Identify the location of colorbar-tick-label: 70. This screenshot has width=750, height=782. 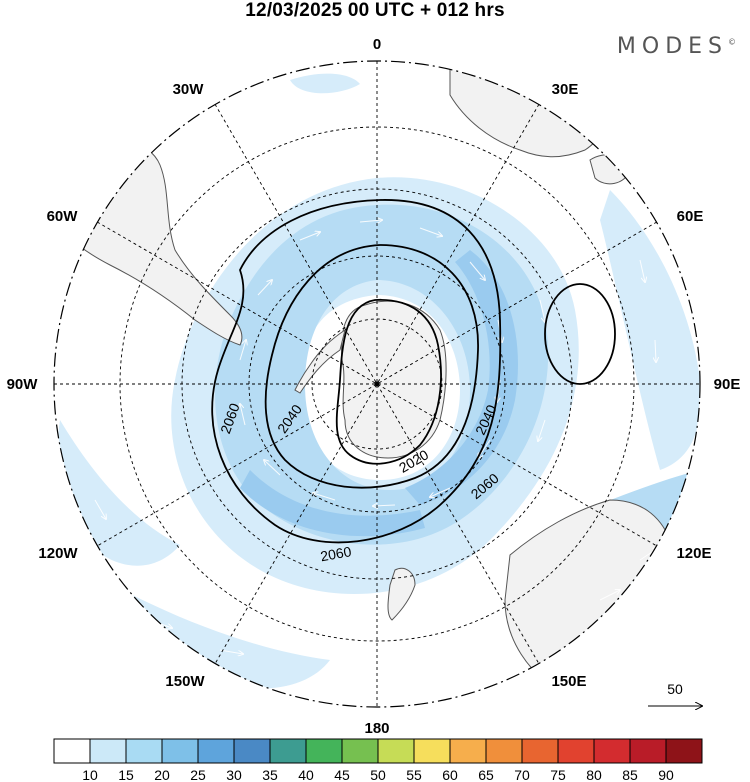
(522, 774).